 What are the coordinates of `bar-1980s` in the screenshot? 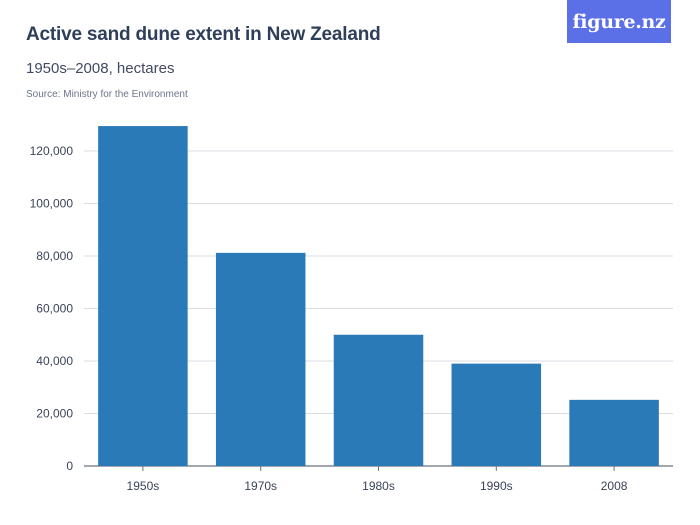 It's located at (378, 400).